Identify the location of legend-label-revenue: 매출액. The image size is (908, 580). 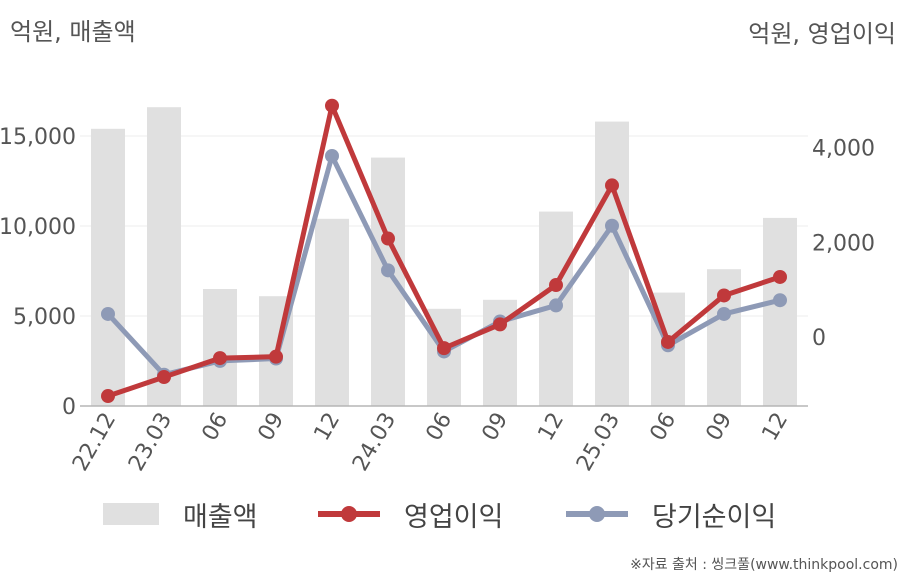
(220, 517).